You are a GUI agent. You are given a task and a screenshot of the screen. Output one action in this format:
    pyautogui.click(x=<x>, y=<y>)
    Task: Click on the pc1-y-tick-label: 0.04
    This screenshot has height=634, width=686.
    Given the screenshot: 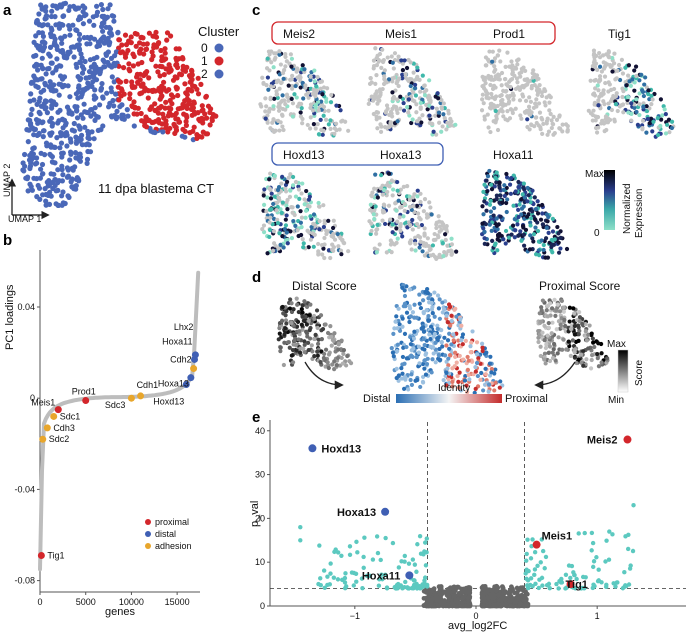 What is the action you would take?
    pyautogui.click(x=26, y=307)
    